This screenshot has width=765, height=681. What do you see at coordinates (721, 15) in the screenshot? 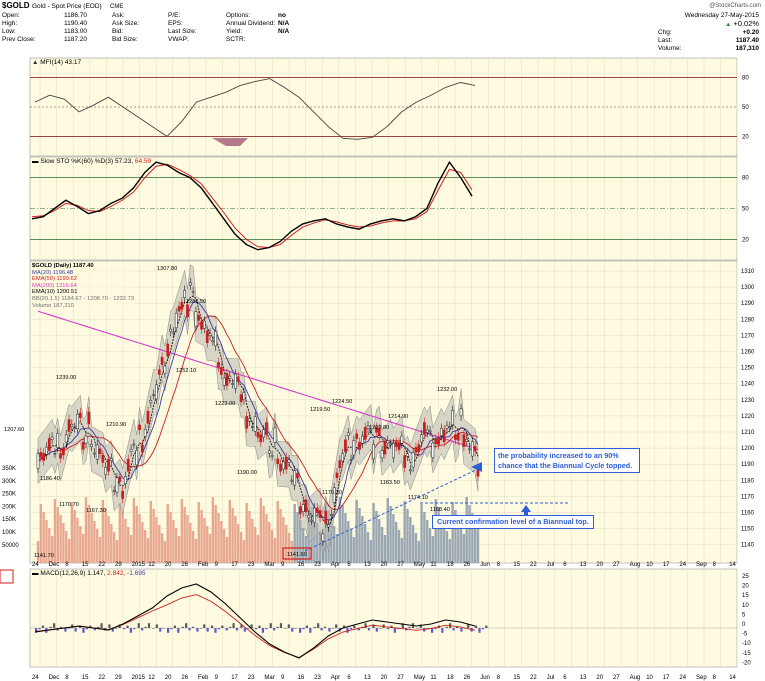
I see `quote-date: Wednesday 27-May-2015` at bounding box center [721, 15].